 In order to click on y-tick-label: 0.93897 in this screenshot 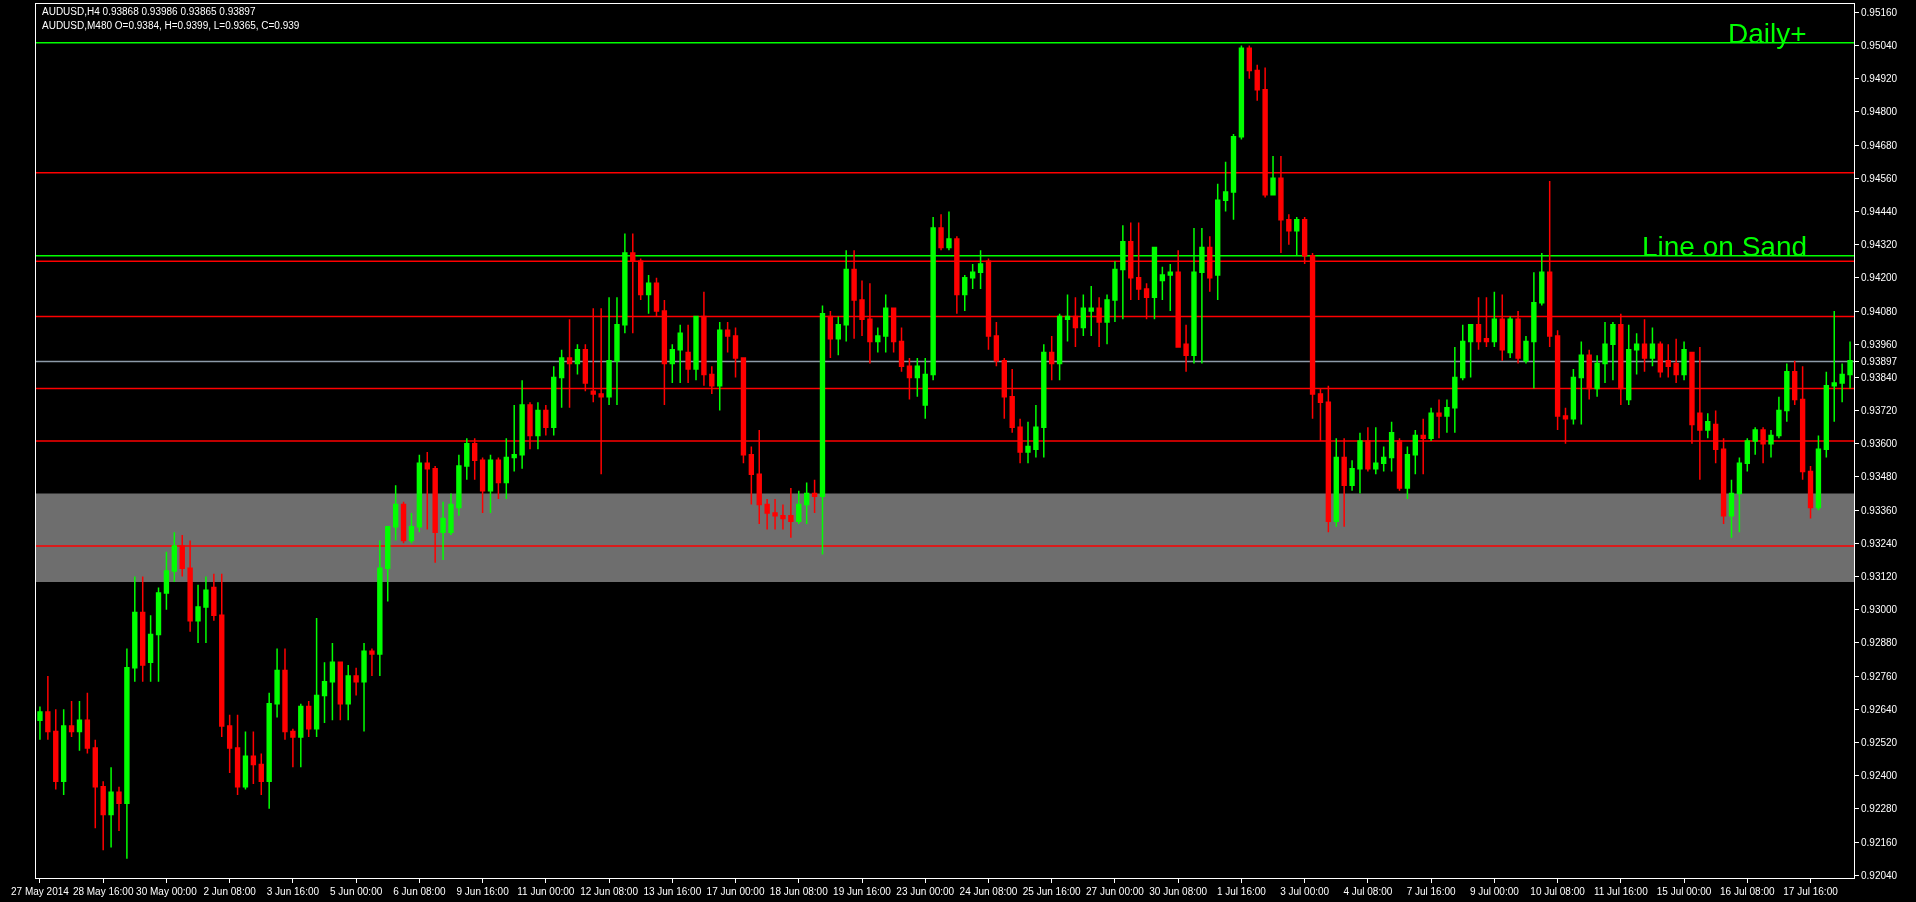, I will do `click(1879, 362)`.